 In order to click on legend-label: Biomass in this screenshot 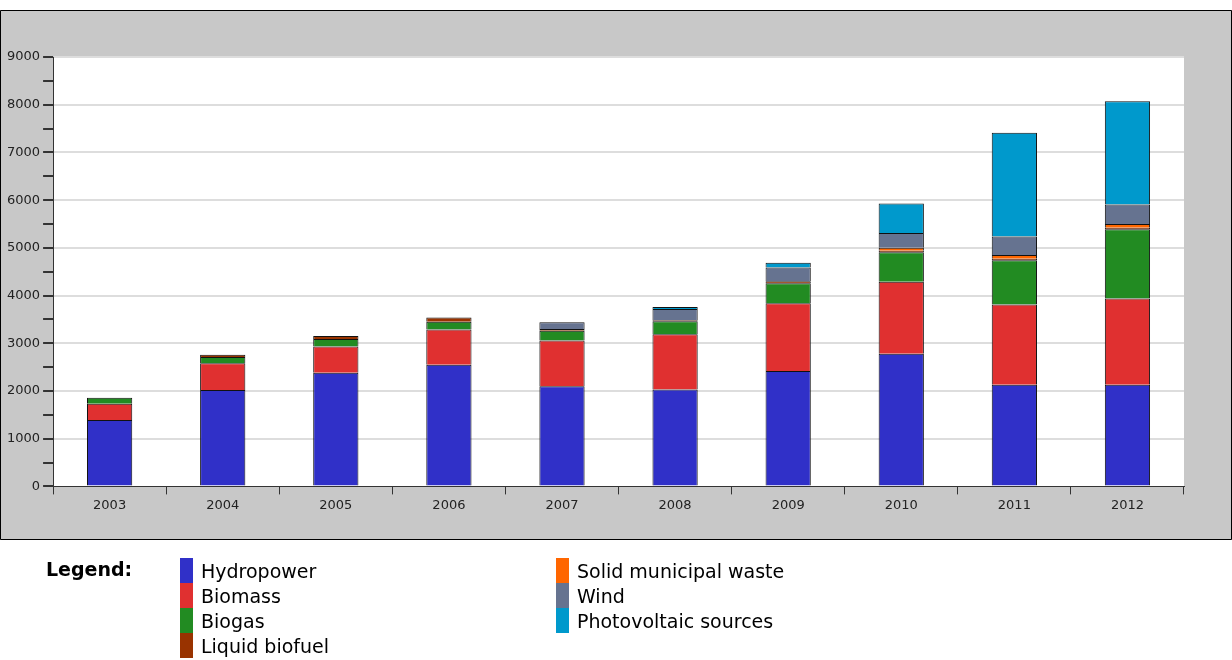, I will do `click(241, 595)`.